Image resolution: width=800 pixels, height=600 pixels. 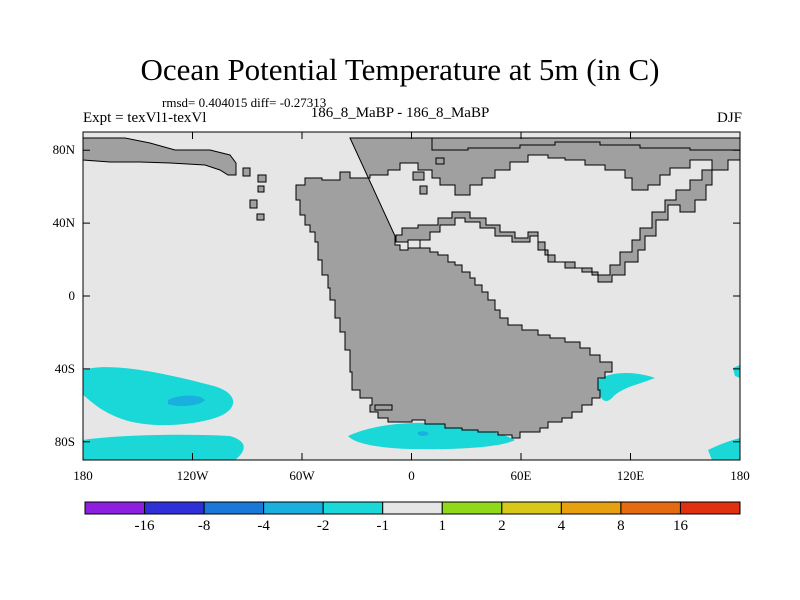 What do you see at coordinates (145, 118) in the screenshot?
I see `experiment-label: Expt = texVl1-texVl` at bounding box center [145, 118].